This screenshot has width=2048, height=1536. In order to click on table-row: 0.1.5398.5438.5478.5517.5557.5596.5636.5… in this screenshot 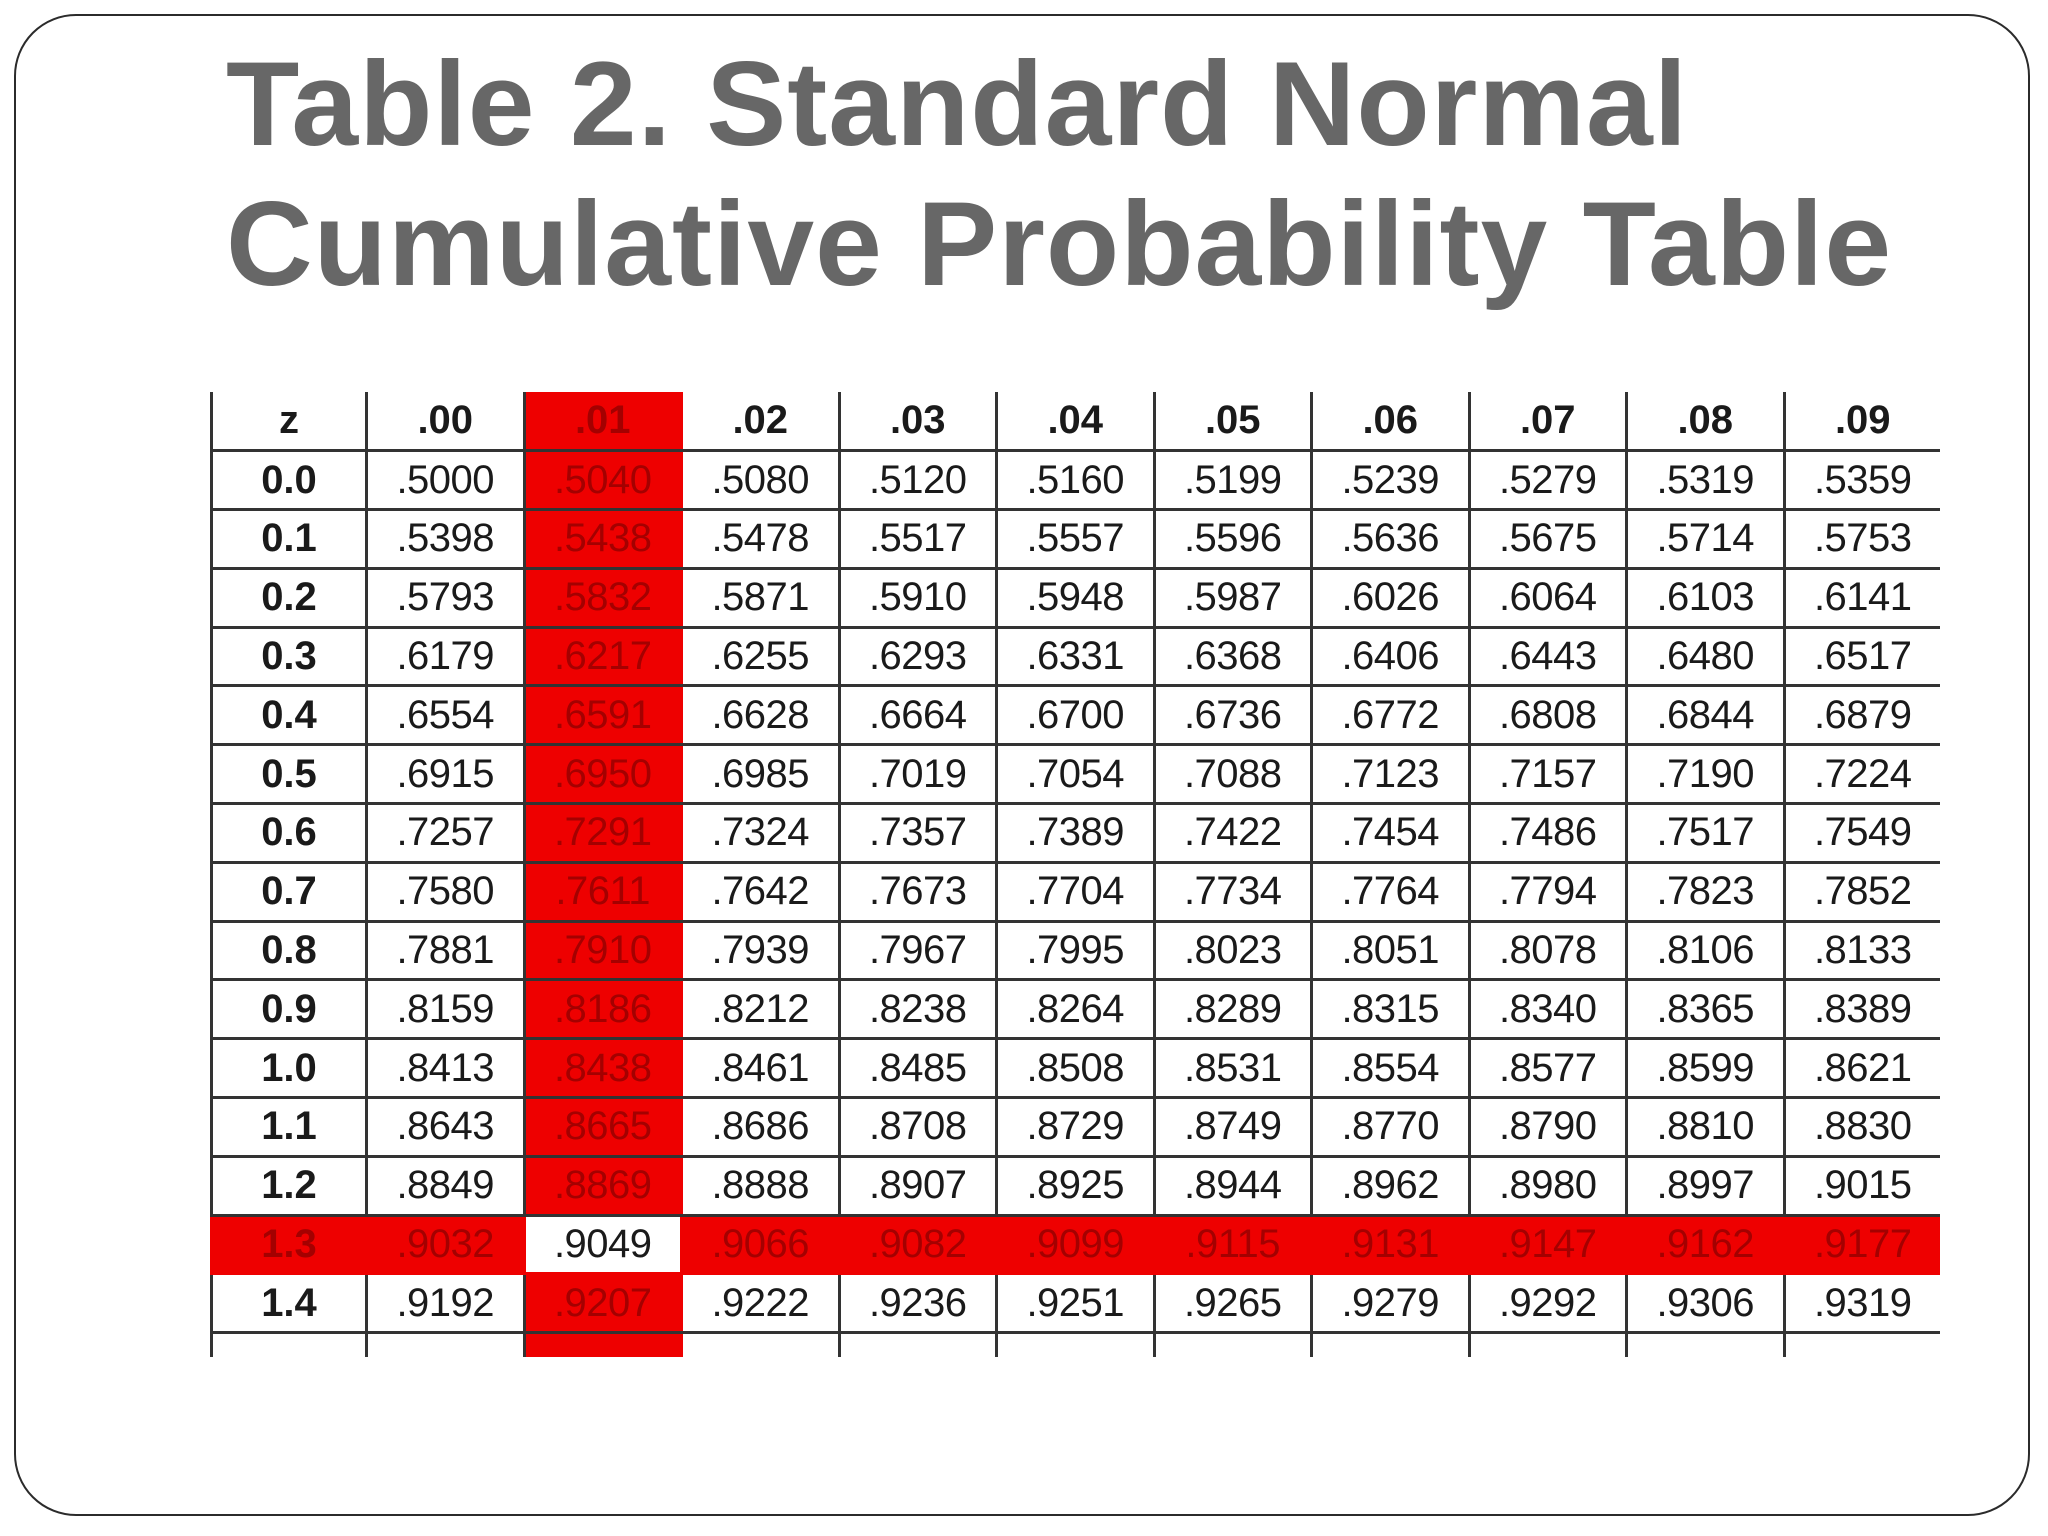, I will do `click(1075, 539)`.